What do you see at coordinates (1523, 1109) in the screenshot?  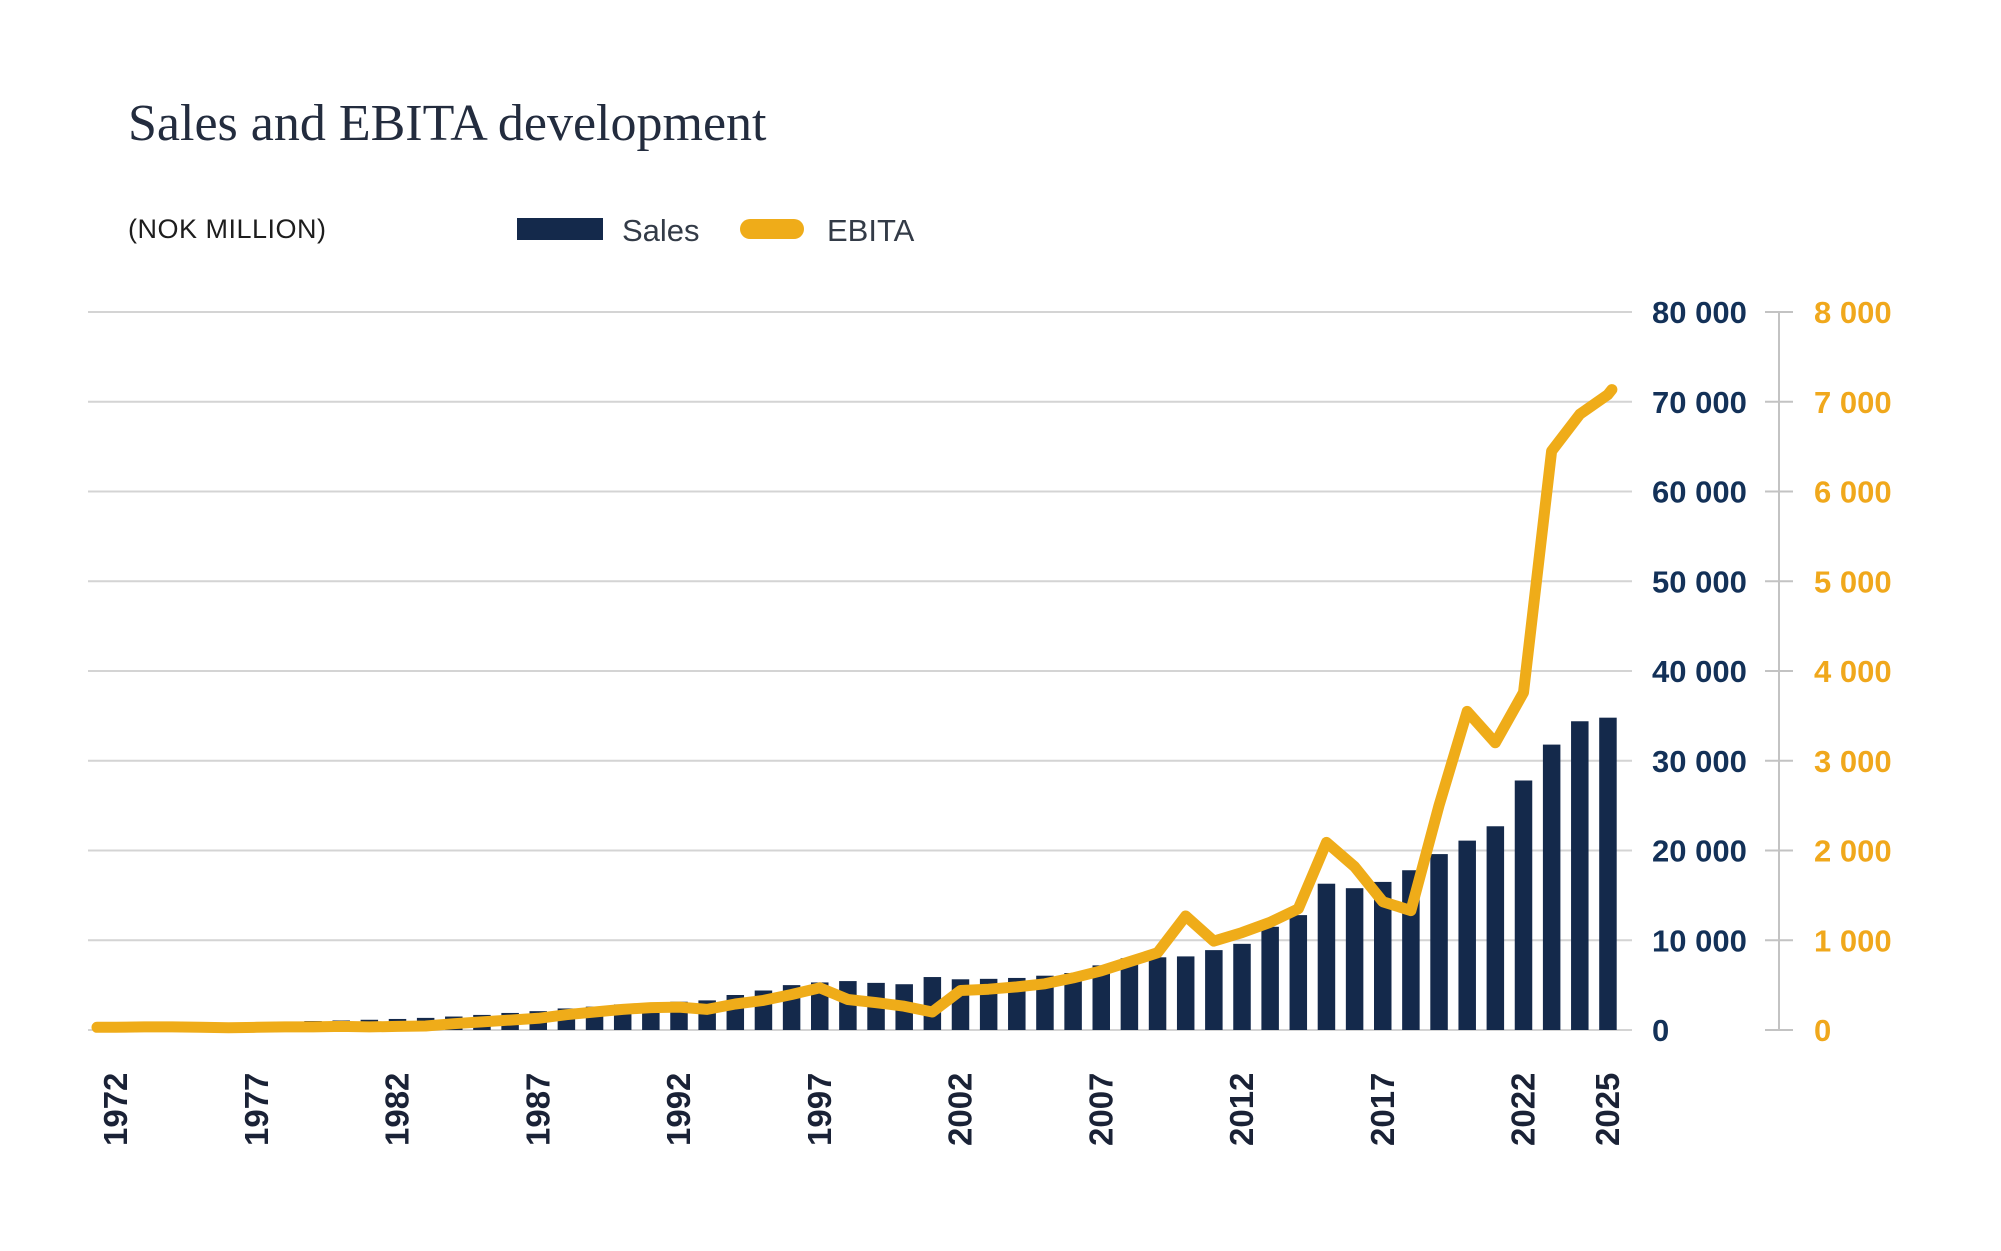 I see `x-axis-year-label: 2022` at bounding box center [1523, 1109].